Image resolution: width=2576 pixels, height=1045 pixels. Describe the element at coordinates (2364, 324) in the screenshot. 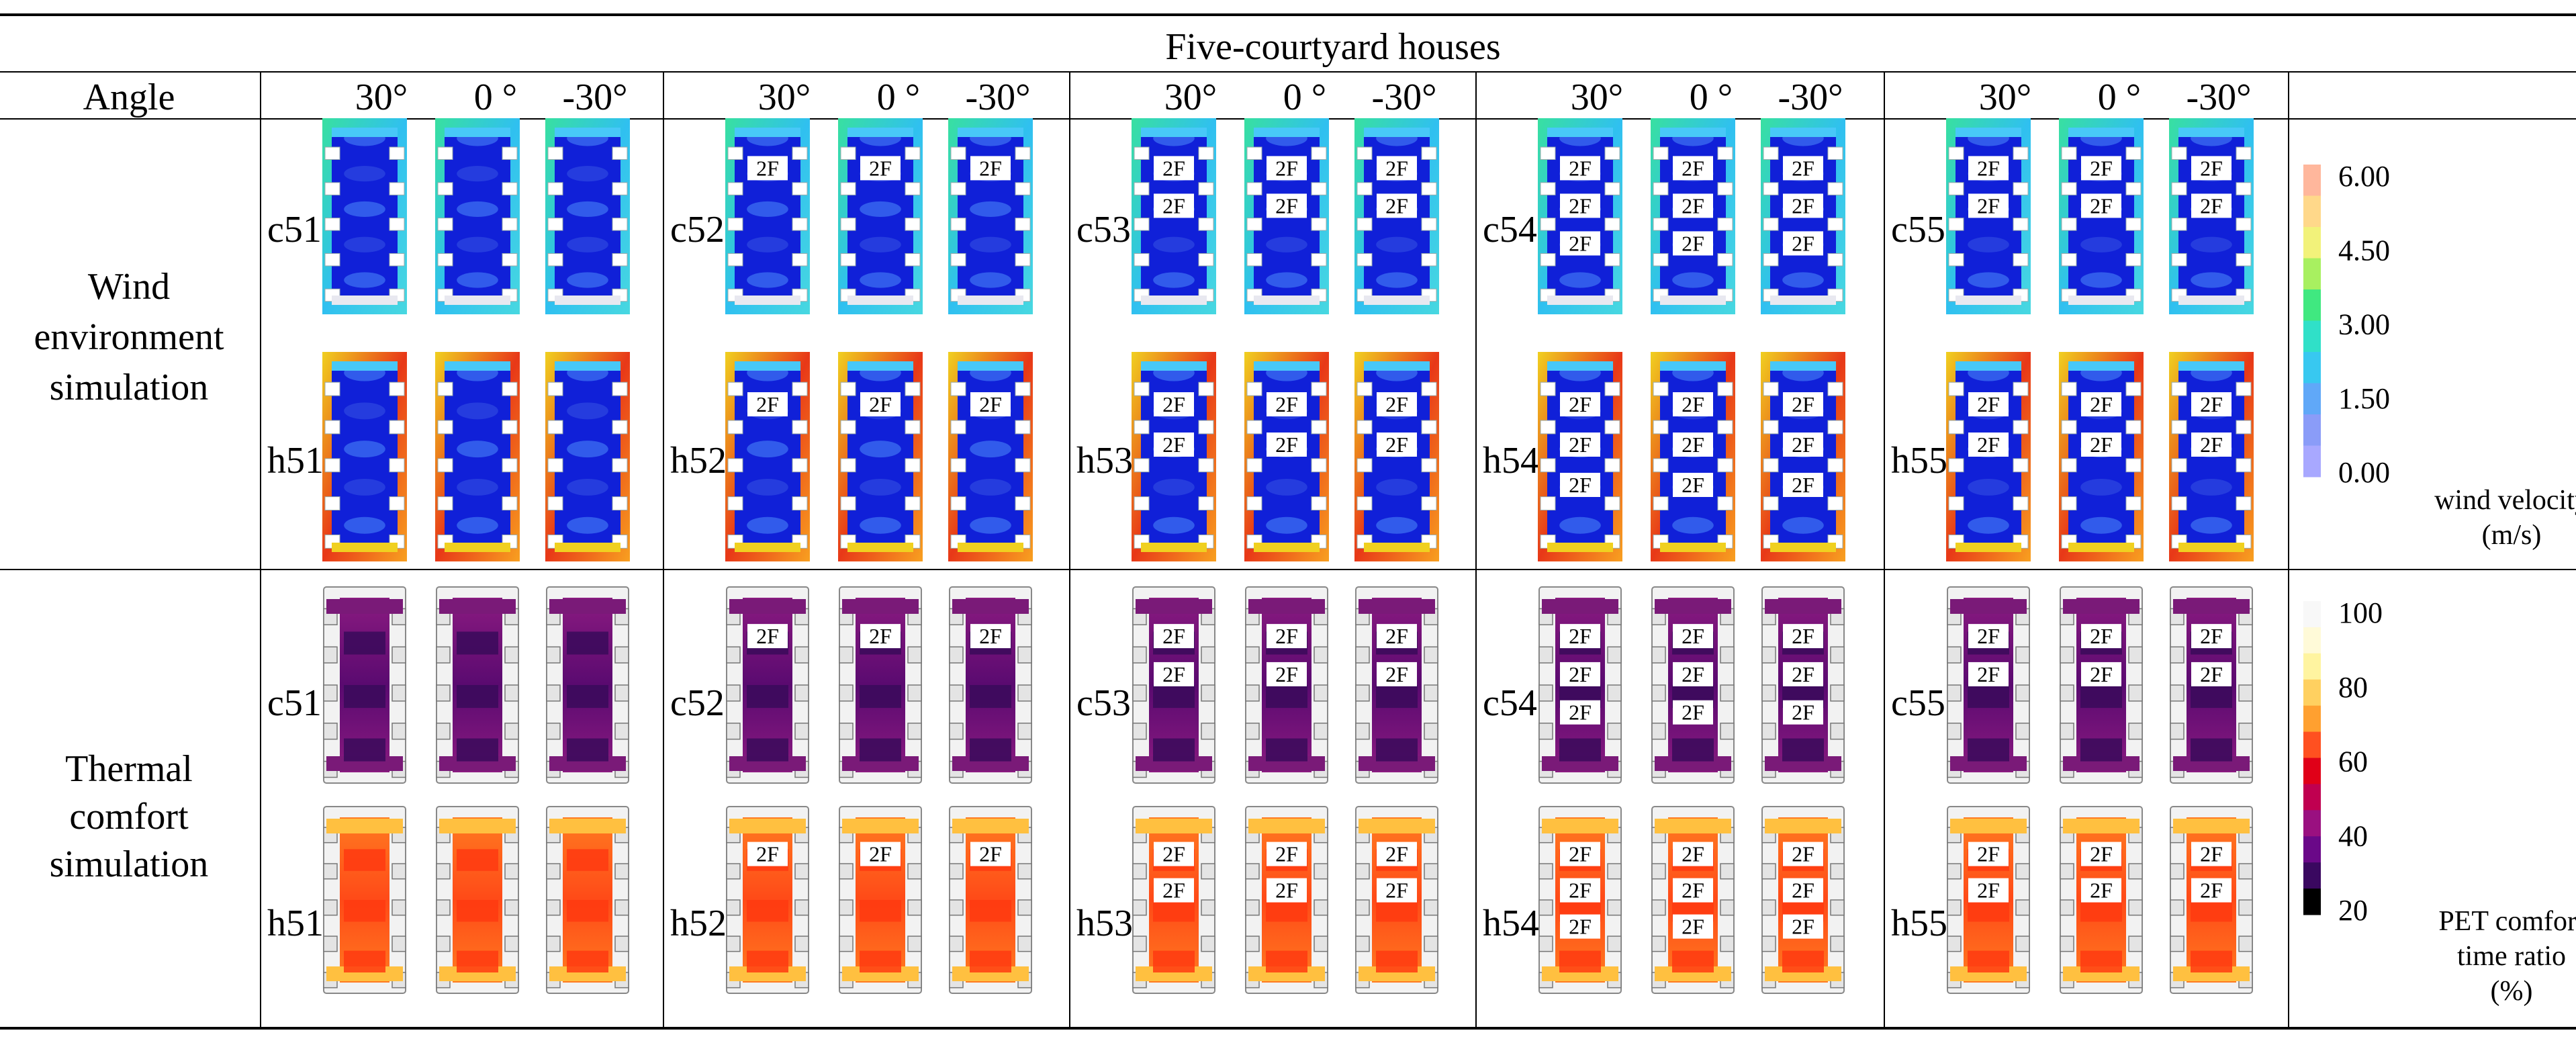

I see `legend-tick-label: 3.00` at that location.